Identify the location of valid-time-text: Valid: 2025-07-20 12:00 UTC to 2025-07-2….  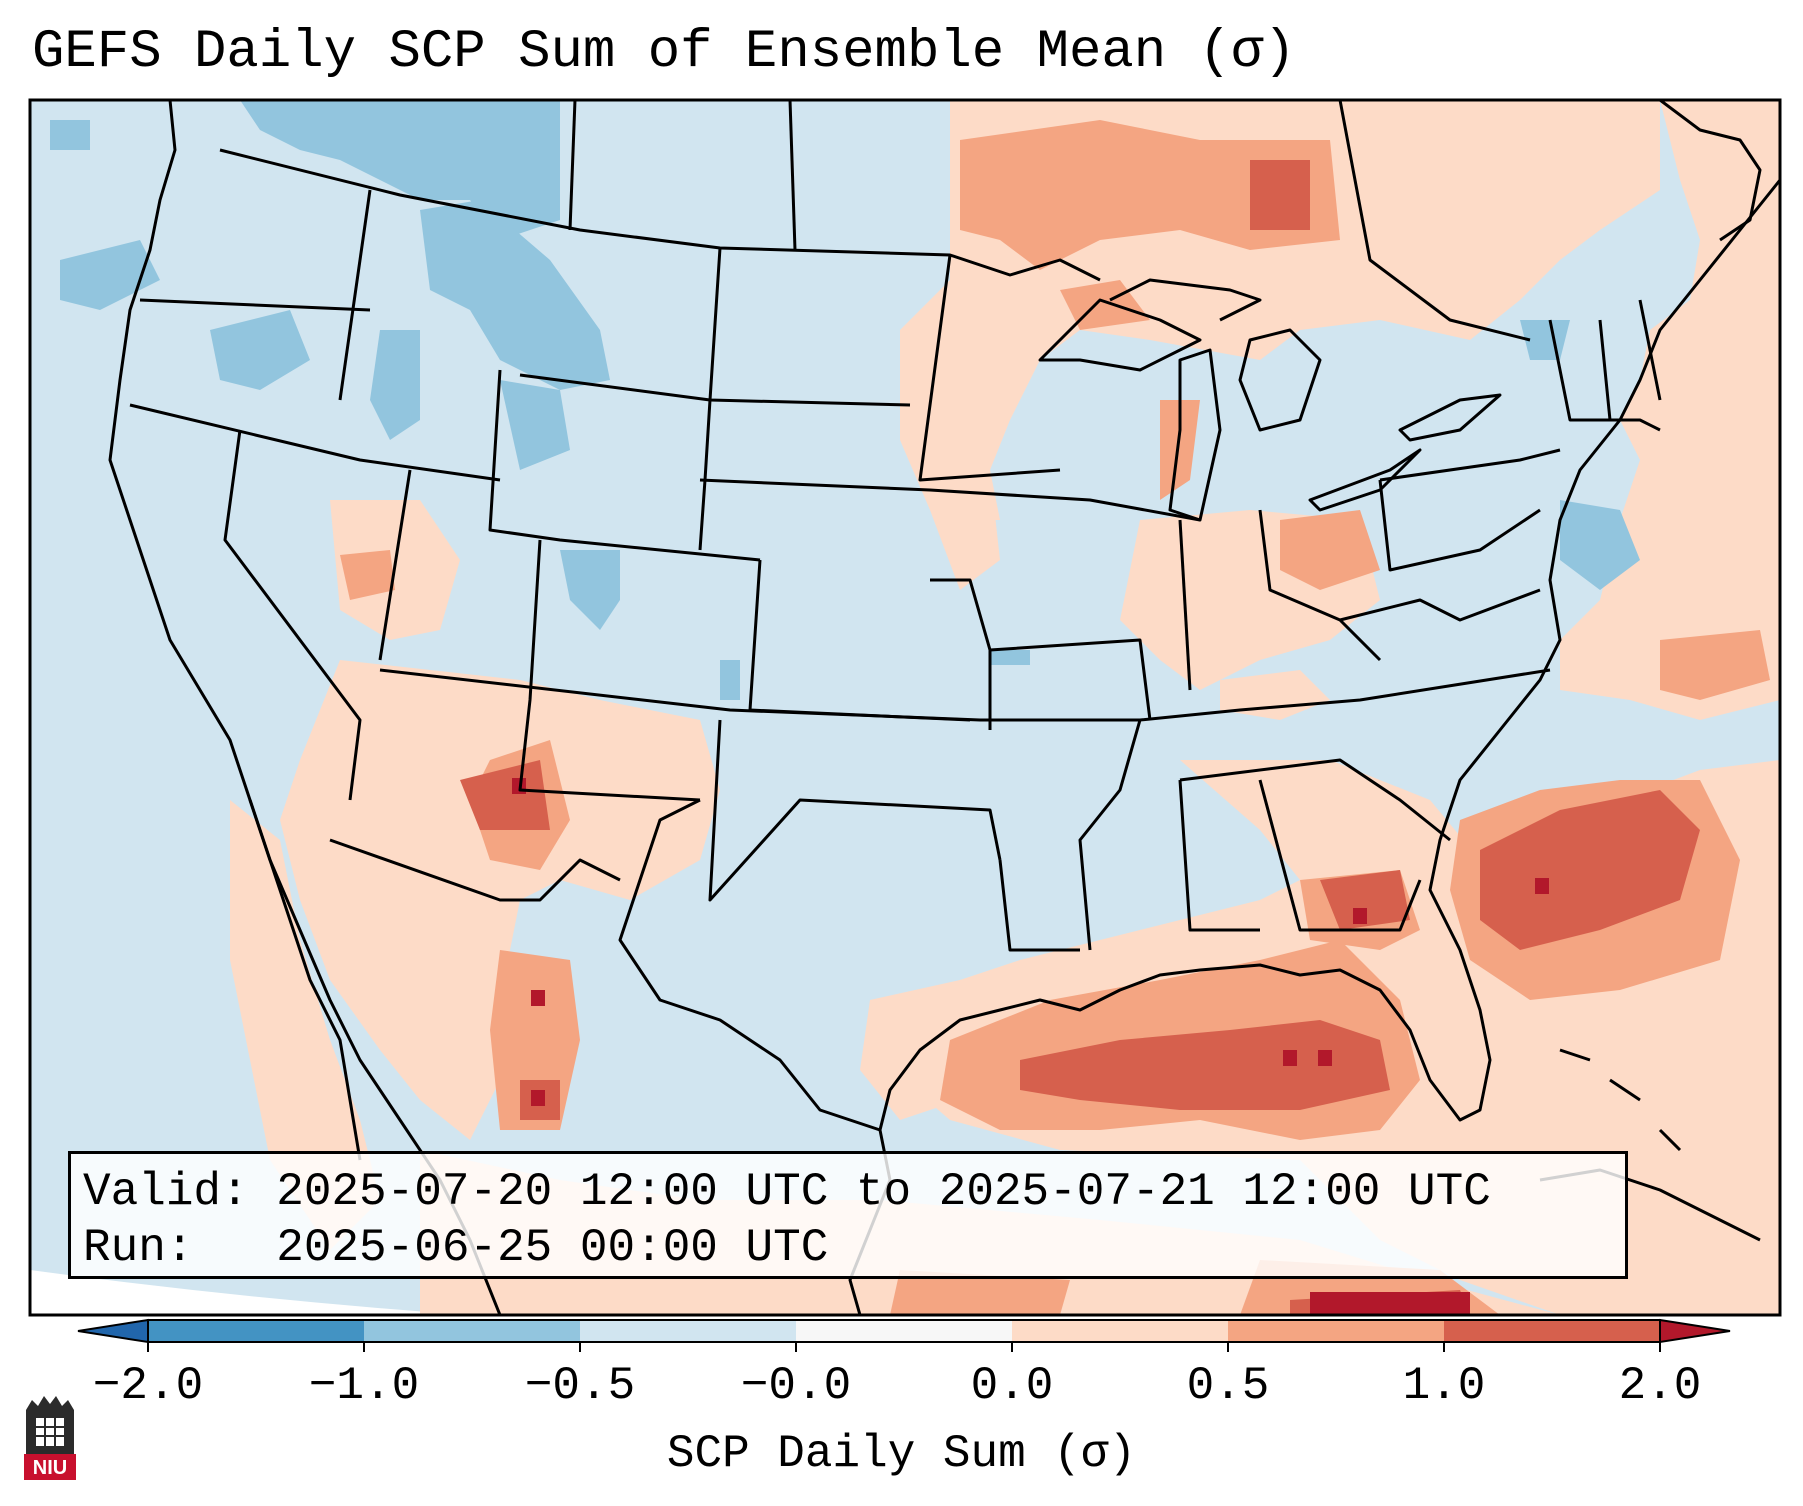
(787, 1192).